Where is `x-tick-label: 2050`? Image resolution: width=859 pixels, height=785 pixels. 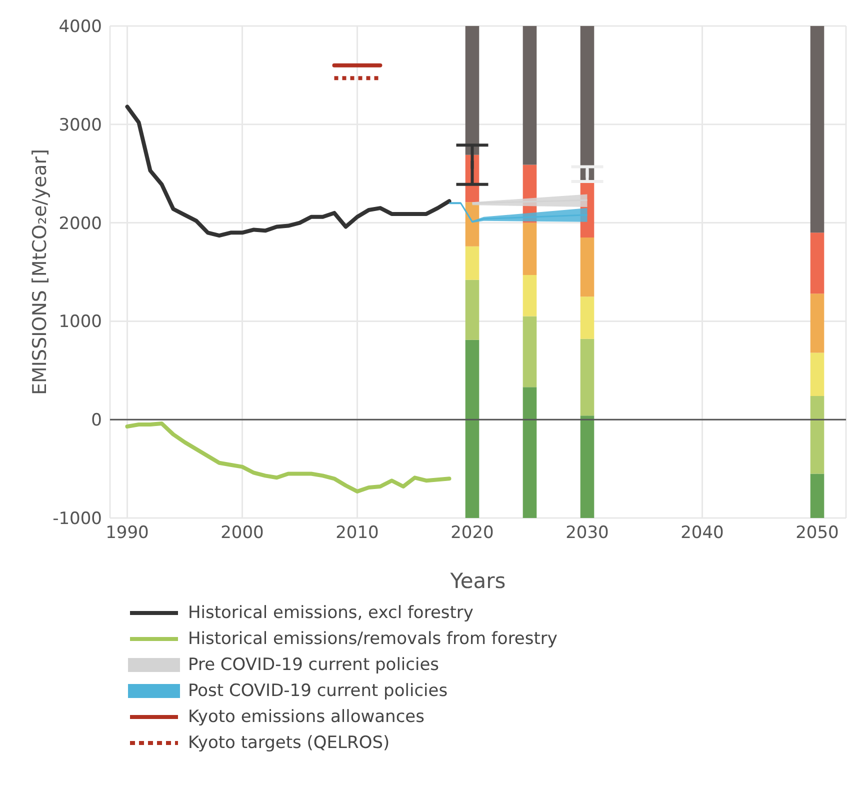 x-tick-label: 2050 is located at coordinates (817, 533).